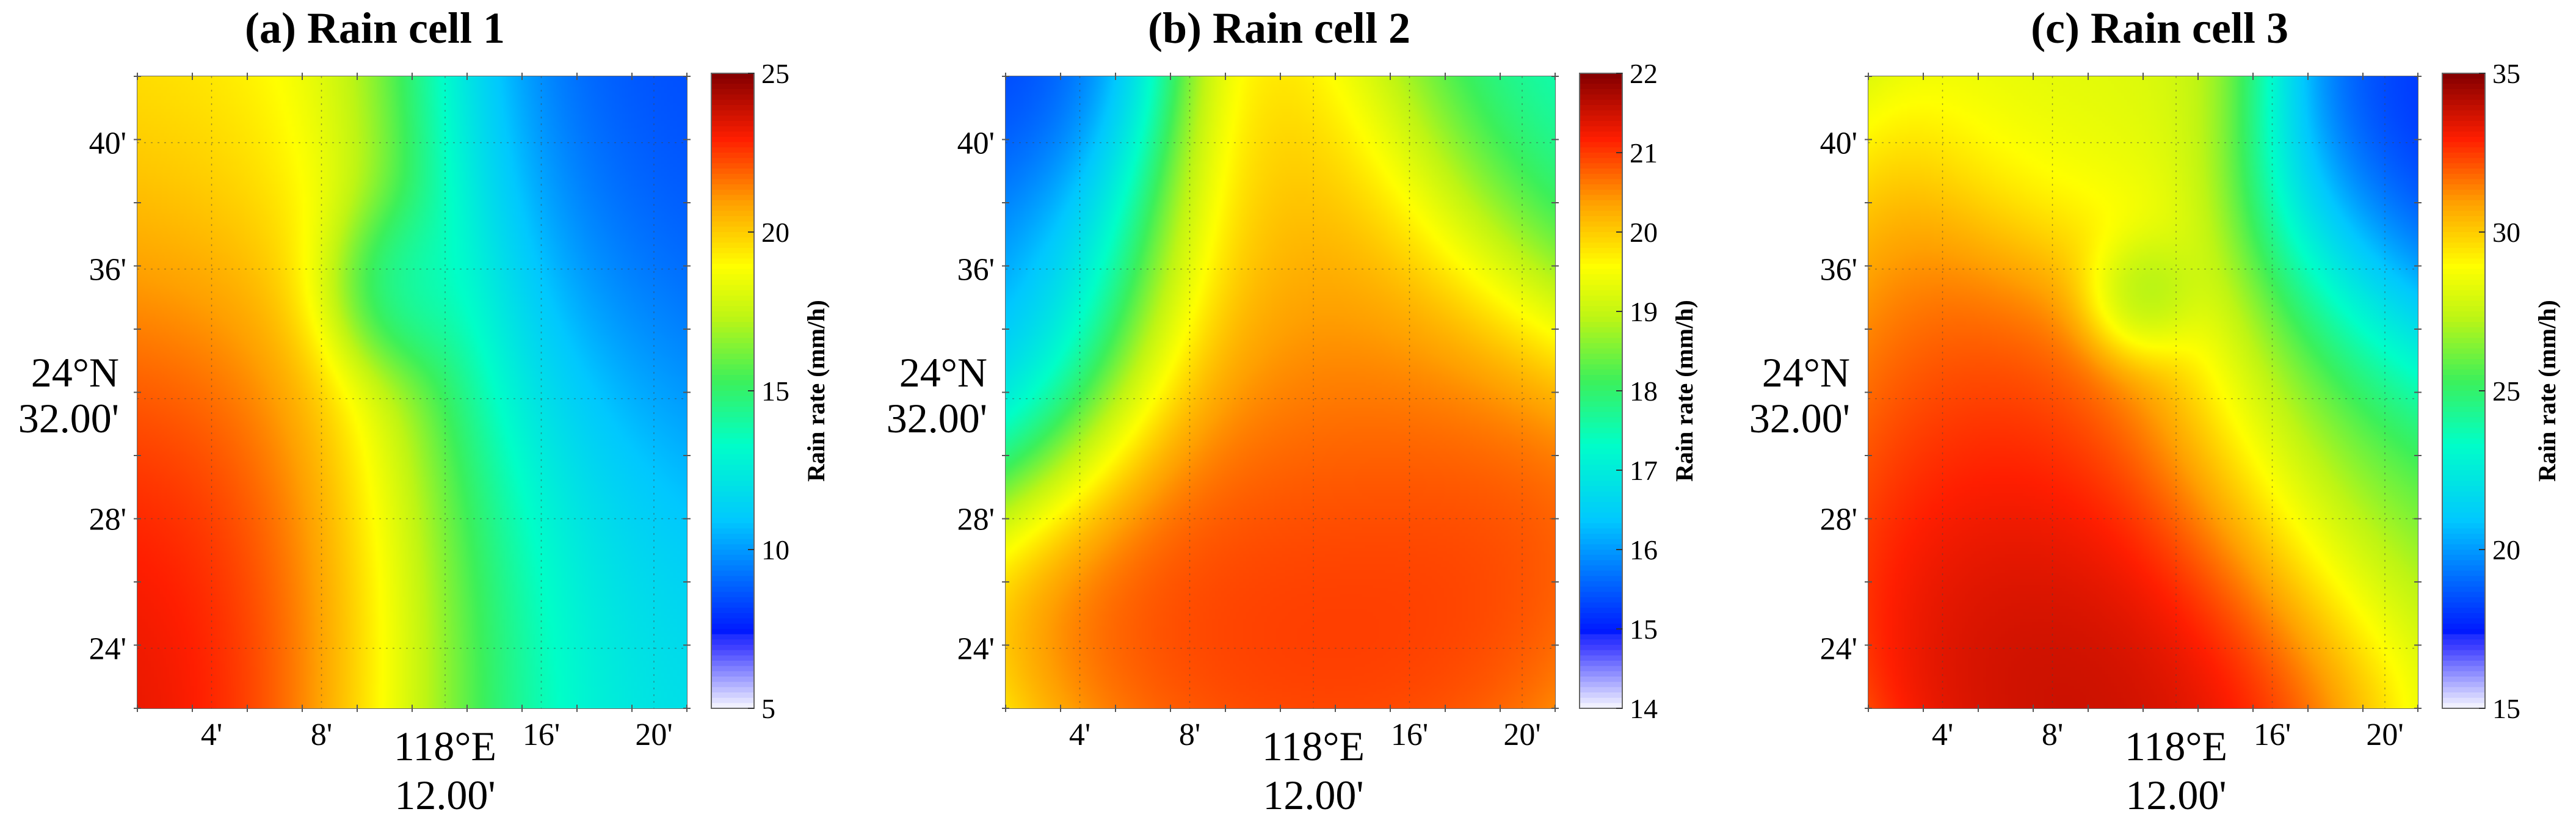  I want to click on y-tick-labels: 40' 36' 24°N32.00' 28' 24', so click(72, 396).